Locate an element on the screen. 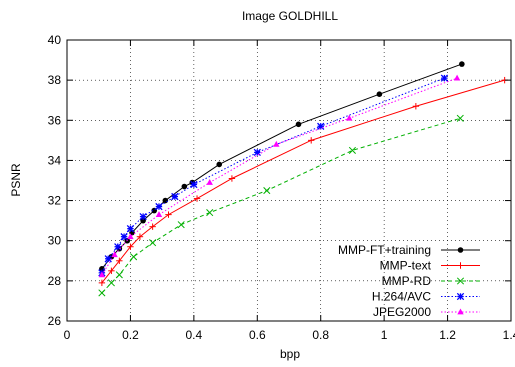 Image resolution: width=515 pixels, height=367 pixels. legend-label: MMP-text is located at coordinates (406, 266).